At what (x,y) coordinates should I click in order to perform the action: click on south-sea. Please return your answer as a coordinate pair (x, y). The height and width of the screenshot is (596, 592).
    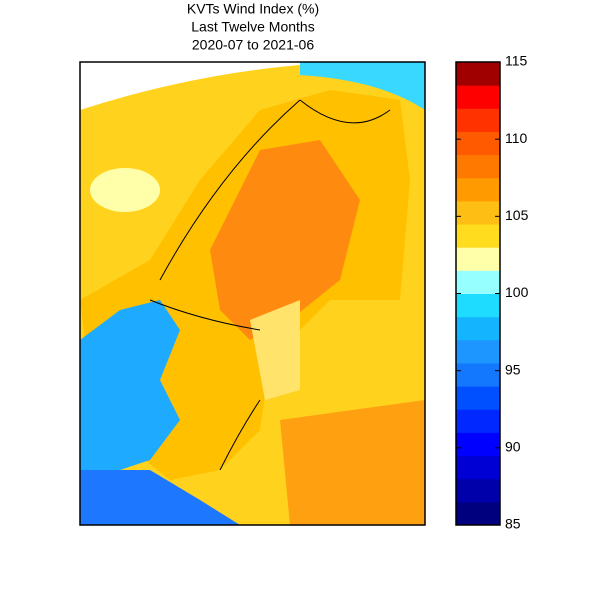
    Looking at the image, I should click on (160, 497).